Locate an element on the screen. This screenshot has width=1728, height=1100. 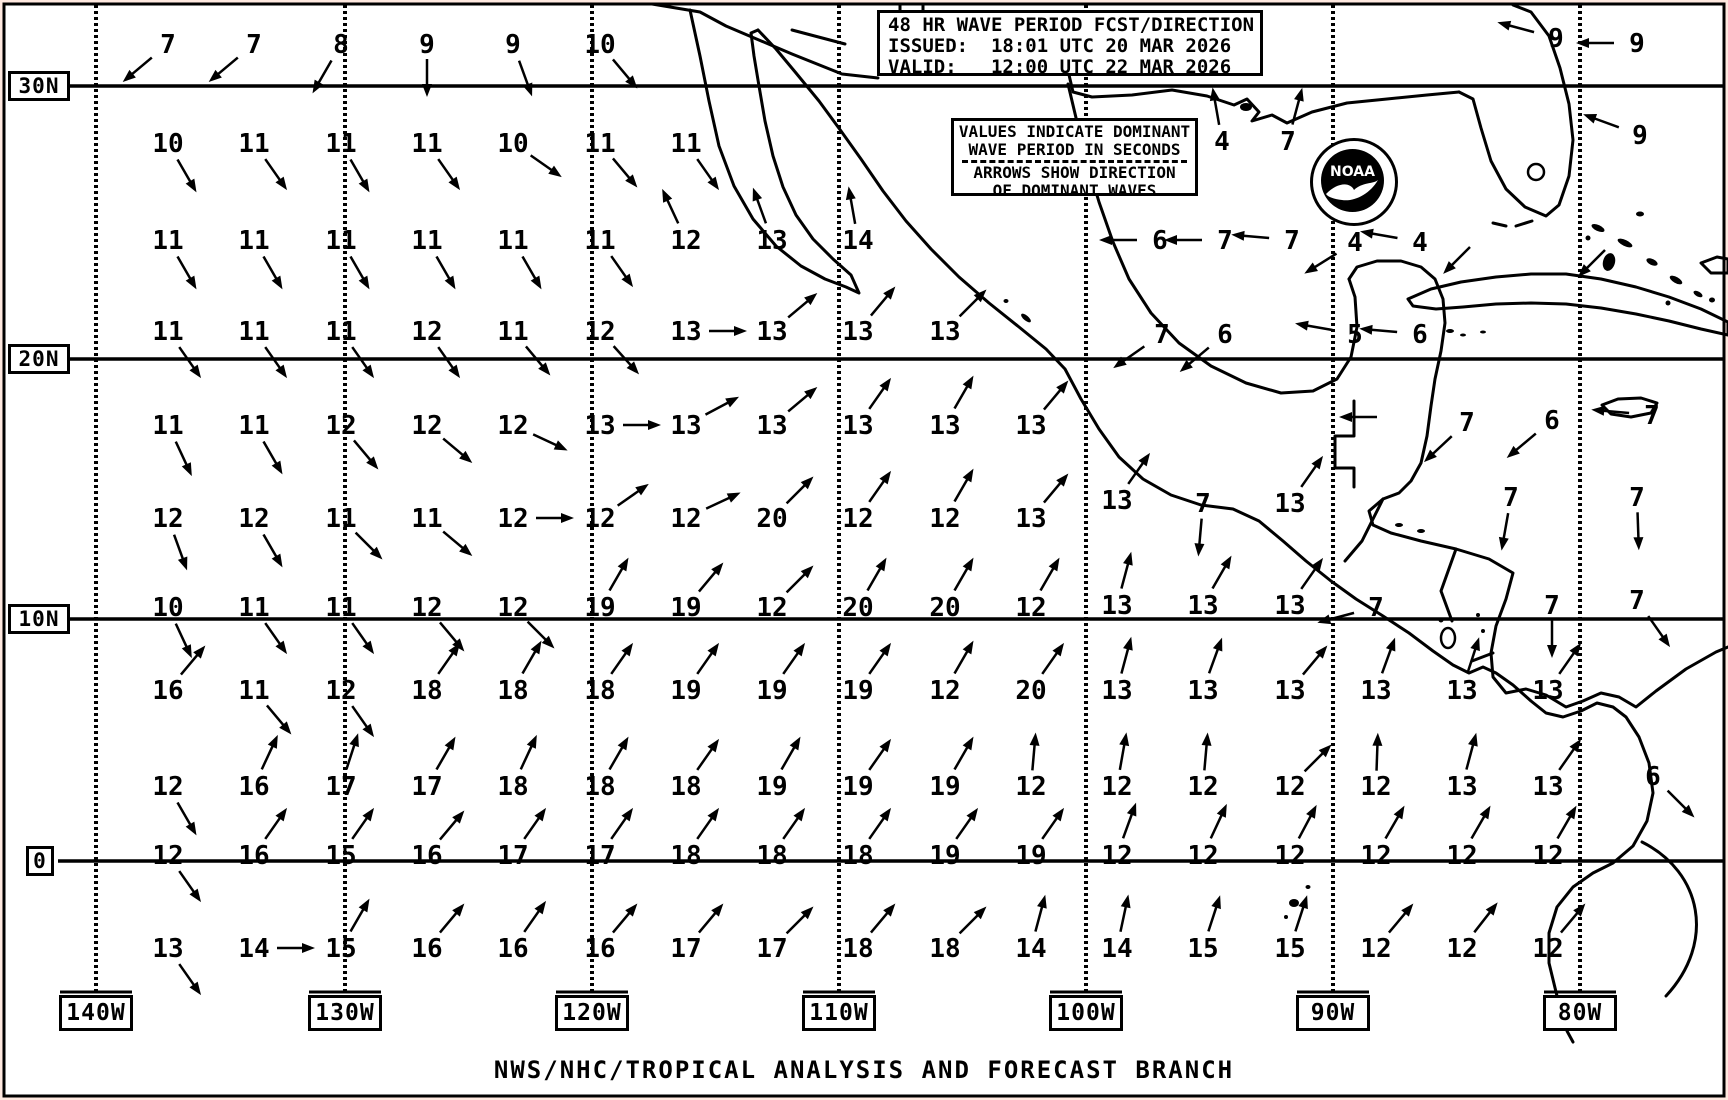
legend-line-2: WAVE PERIOD IN SECONDS is located at coordinates (1074, 149).